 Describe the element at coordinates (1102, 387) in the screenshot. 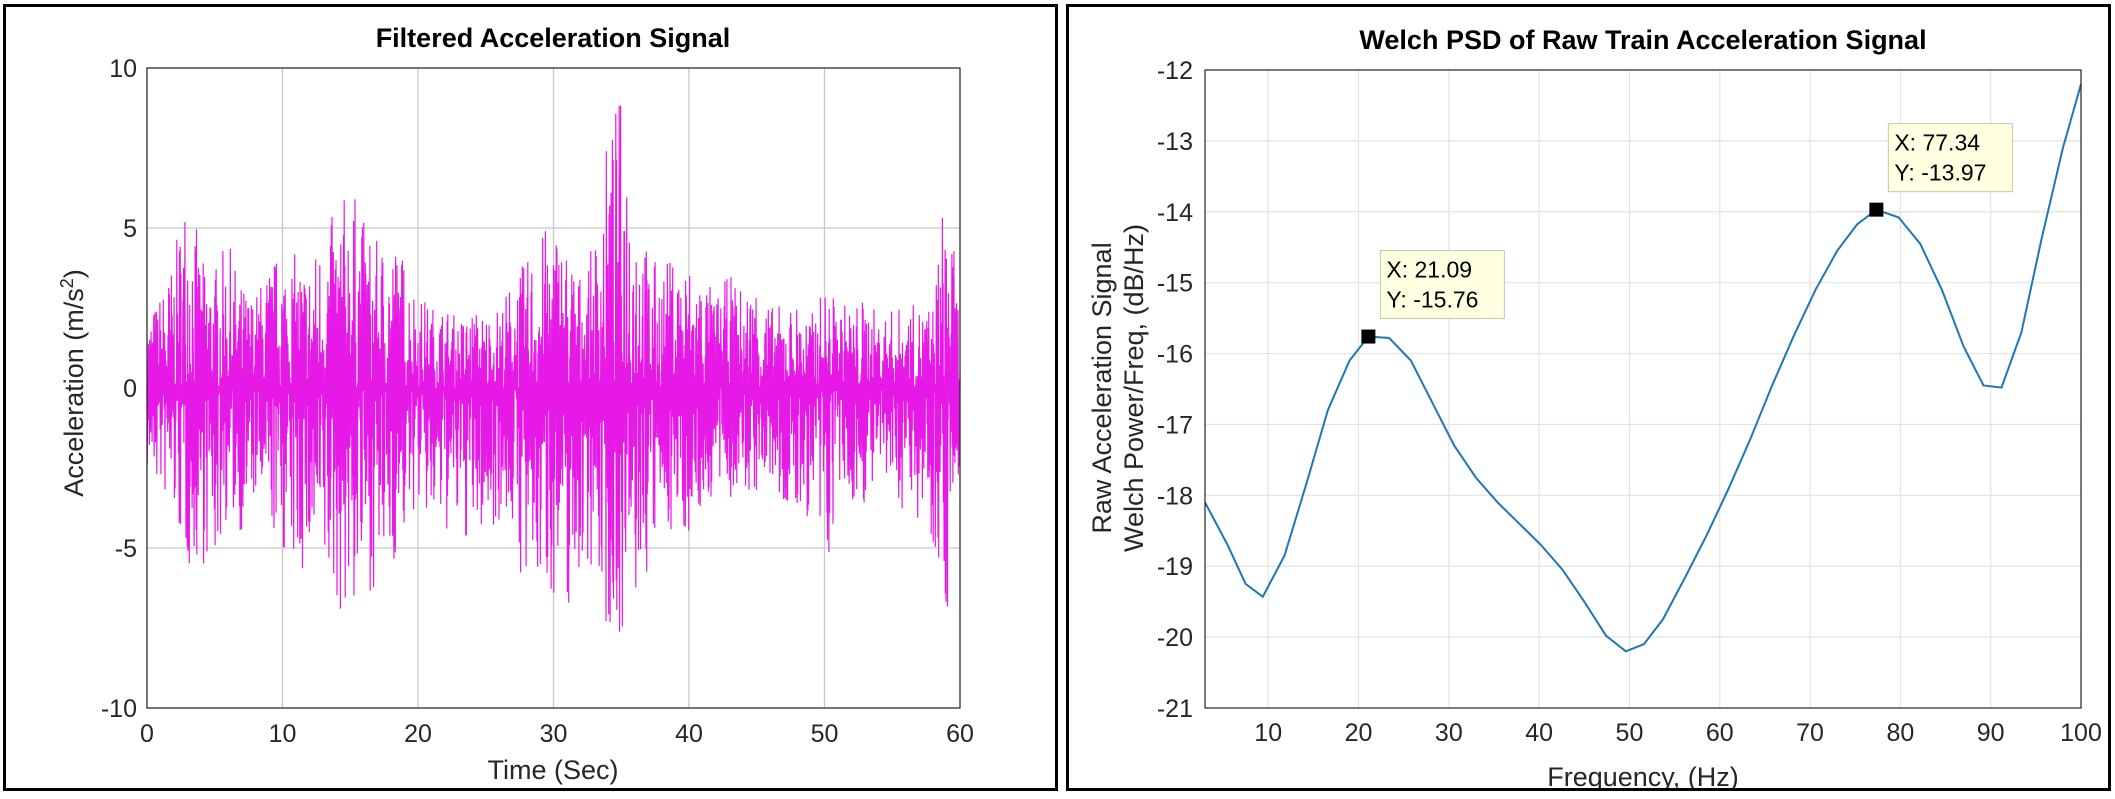

I see `y-axis-label-line1: Raw Acceleration Signal` at that location.